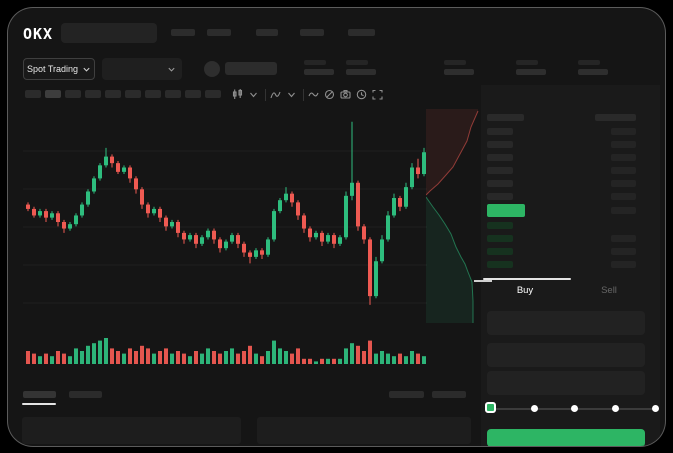  Describe the element at coordinates (109, 33) in the screenshot. I see `search-input` at that location.